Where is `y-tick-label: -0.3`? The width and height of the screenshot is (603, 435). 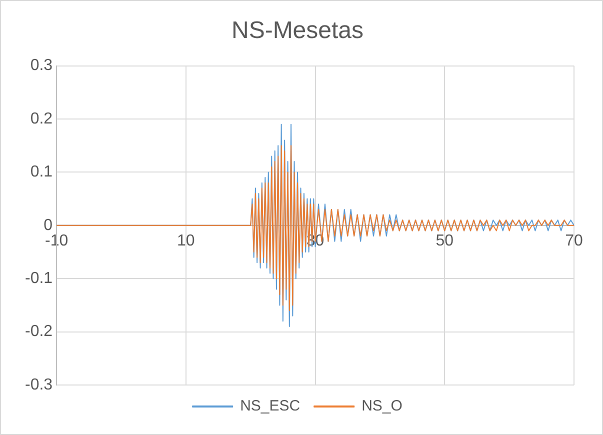
y-tick-label: -0.3 is located at coordinates (38, 385).